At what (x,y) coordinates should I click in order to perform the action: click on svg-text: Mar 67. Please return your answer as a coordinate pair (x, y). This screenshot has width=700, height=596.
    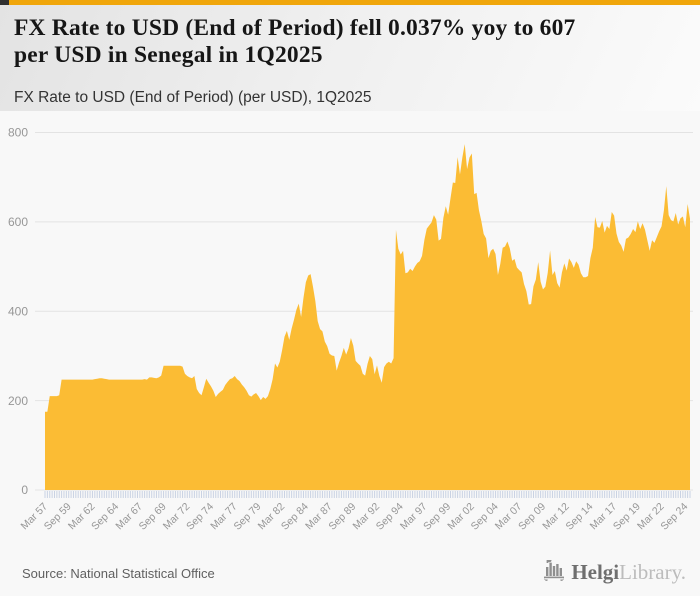
    Looking at the image, I should click on (129, 517).